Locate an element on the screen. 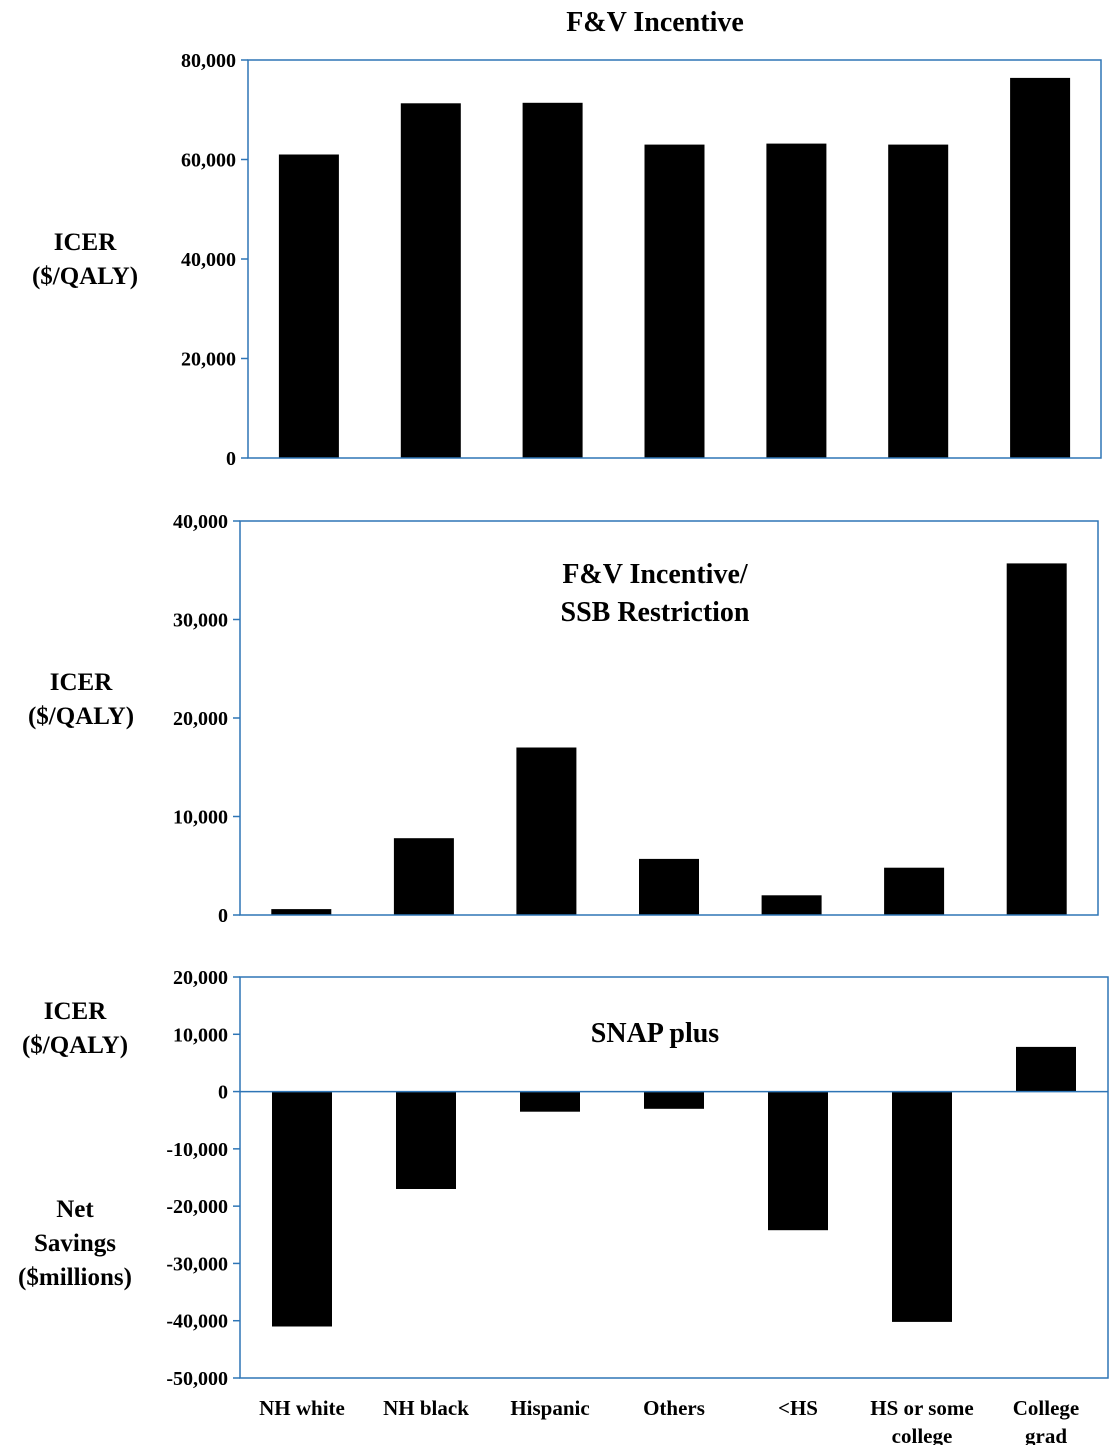 This screenshot has height=1445, width=1112. y-tick-label: -10,000 is located at coordinates (197, 1150).